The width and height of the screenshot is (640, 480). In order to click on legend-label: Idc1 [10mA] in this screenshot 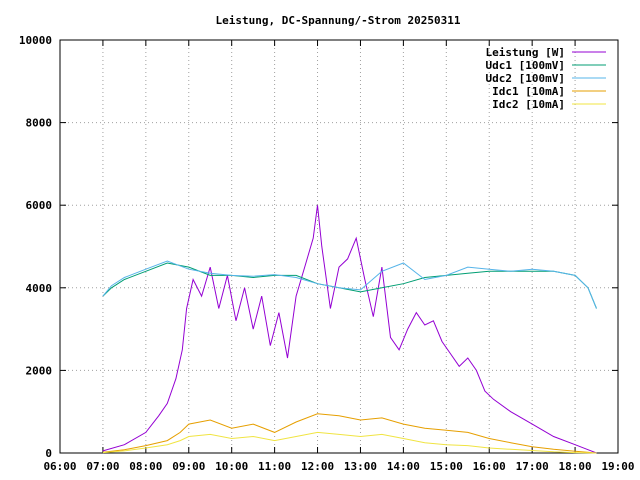, I will do `click(528, 91)`.